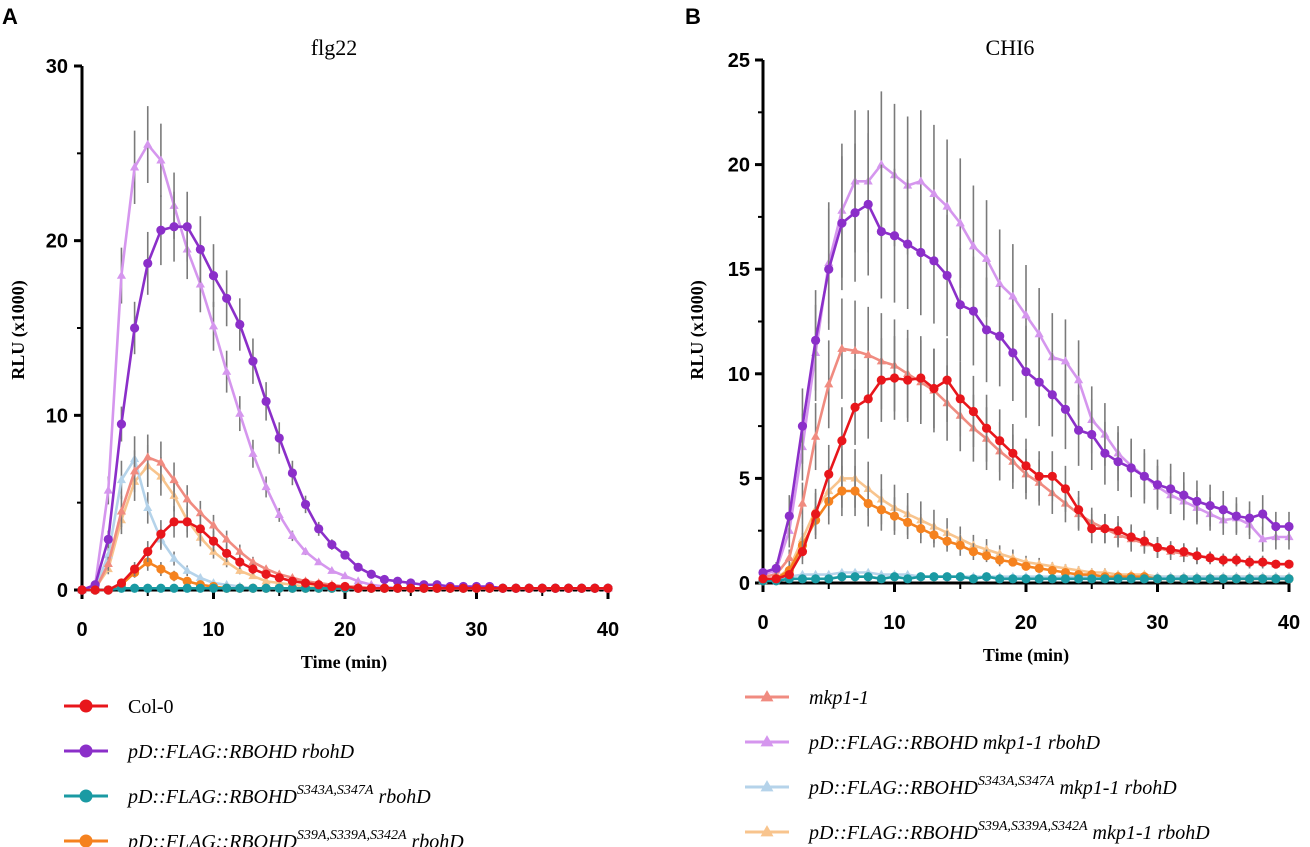 The image size is (1310, 847). Describe the element at coordinates (278, 795) in the screenshot. I see `legend-label: pD::FLAG::RBOHDS343A,S347A rbohD` at that location.